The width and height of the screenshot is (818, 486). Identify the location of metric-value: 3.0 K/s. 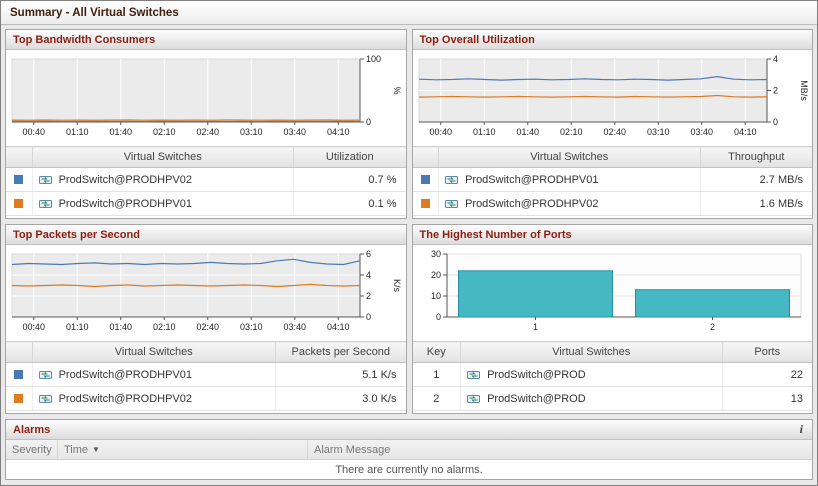
(340, 398).